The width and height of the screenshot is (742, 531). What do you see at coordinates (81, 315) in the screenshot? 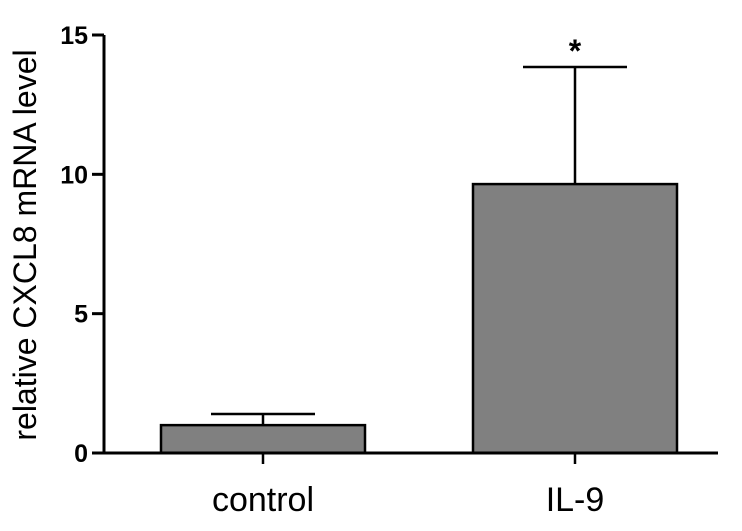
I see `y-tick-label-5: 5` at bounding box center [81, 315].